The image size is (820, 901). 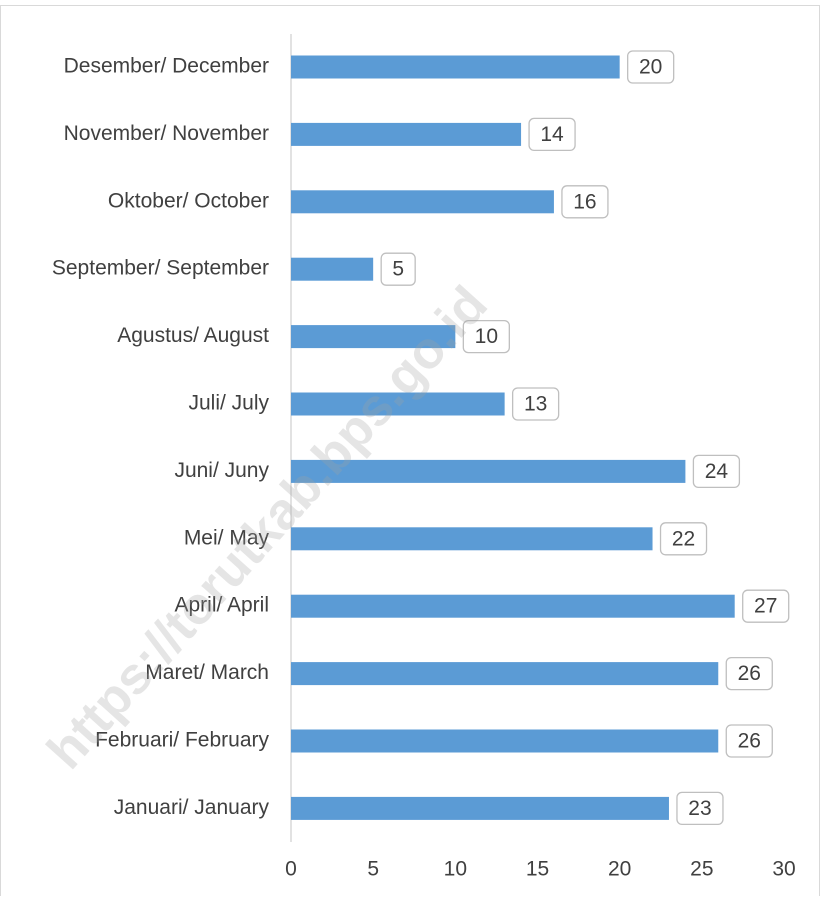 What do you see at coordinates (537, 869) in the screenshot?
I see `x-tick-label: 15` at bounding box center [537, 869].